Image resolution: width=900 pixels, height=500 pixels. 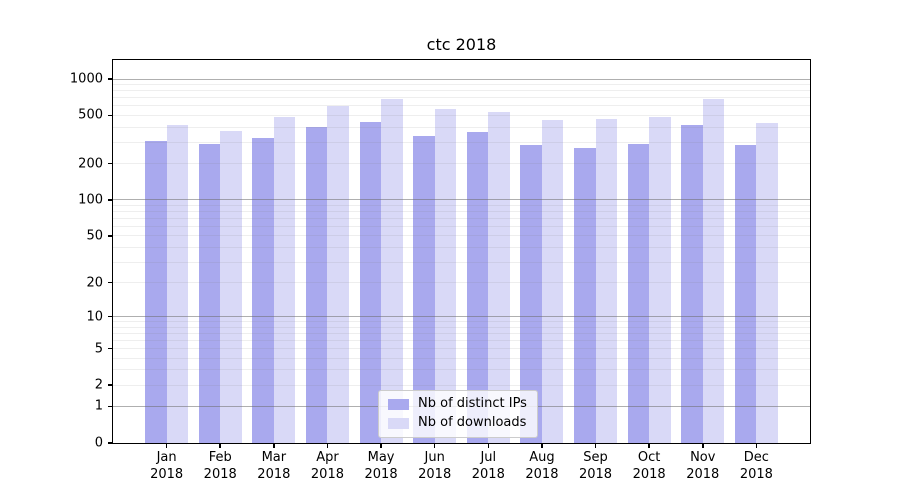 I want to click on y-tick-label: 1, so click(x=98, y=406).